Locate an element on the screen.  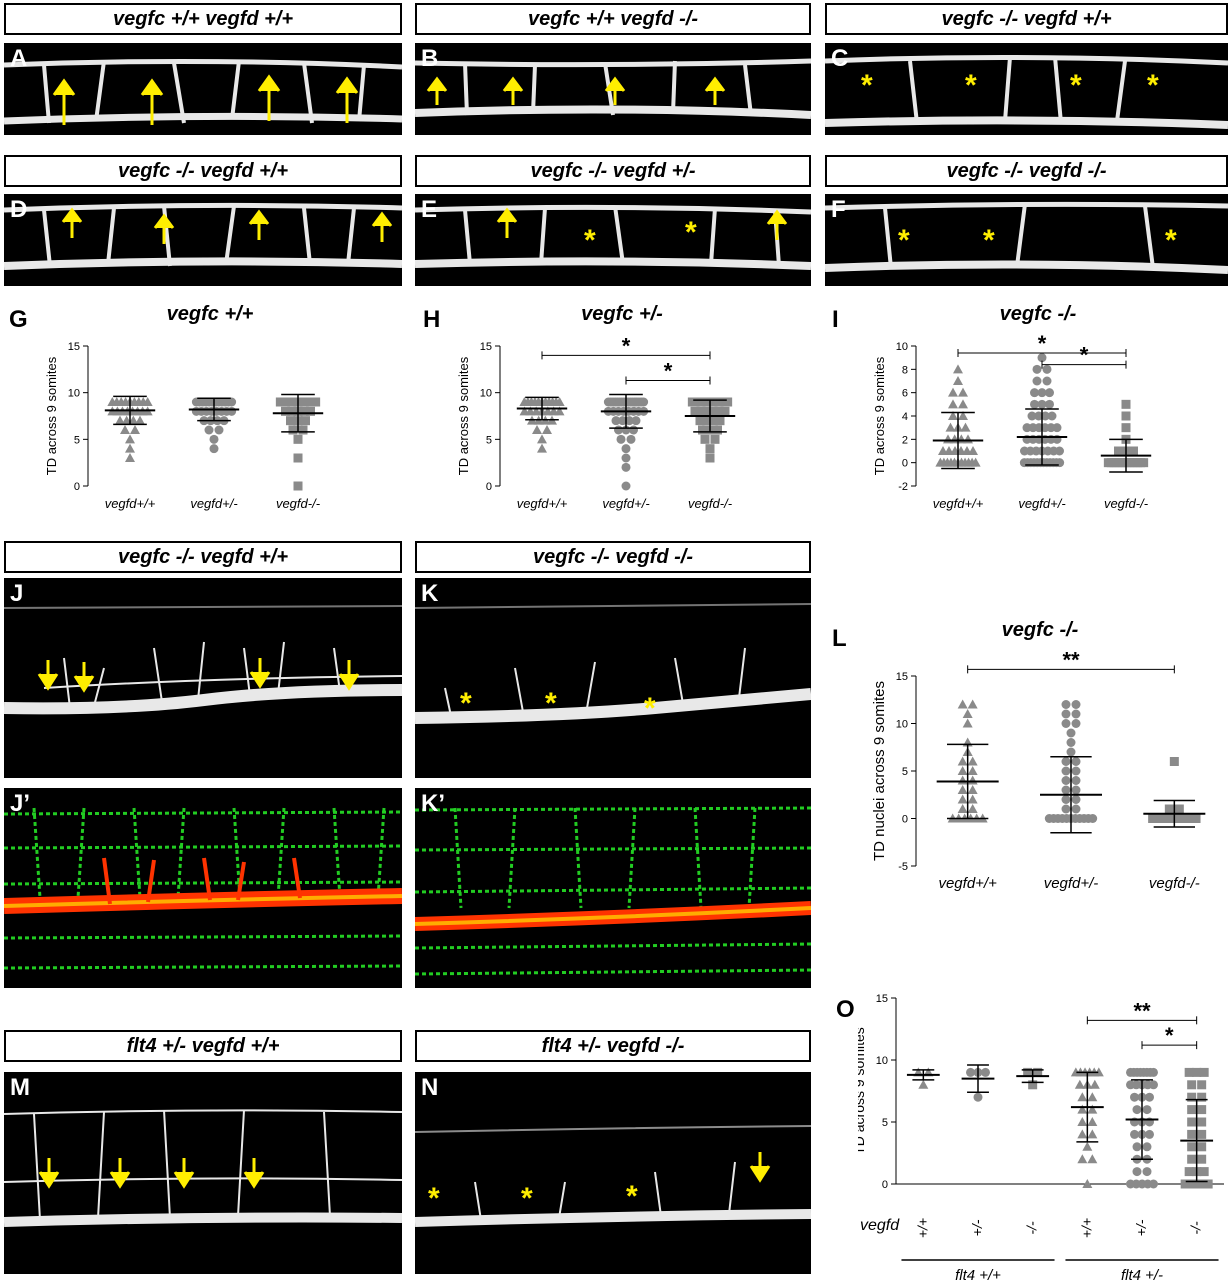
panel-D: D is located at coordinates (203, 240).